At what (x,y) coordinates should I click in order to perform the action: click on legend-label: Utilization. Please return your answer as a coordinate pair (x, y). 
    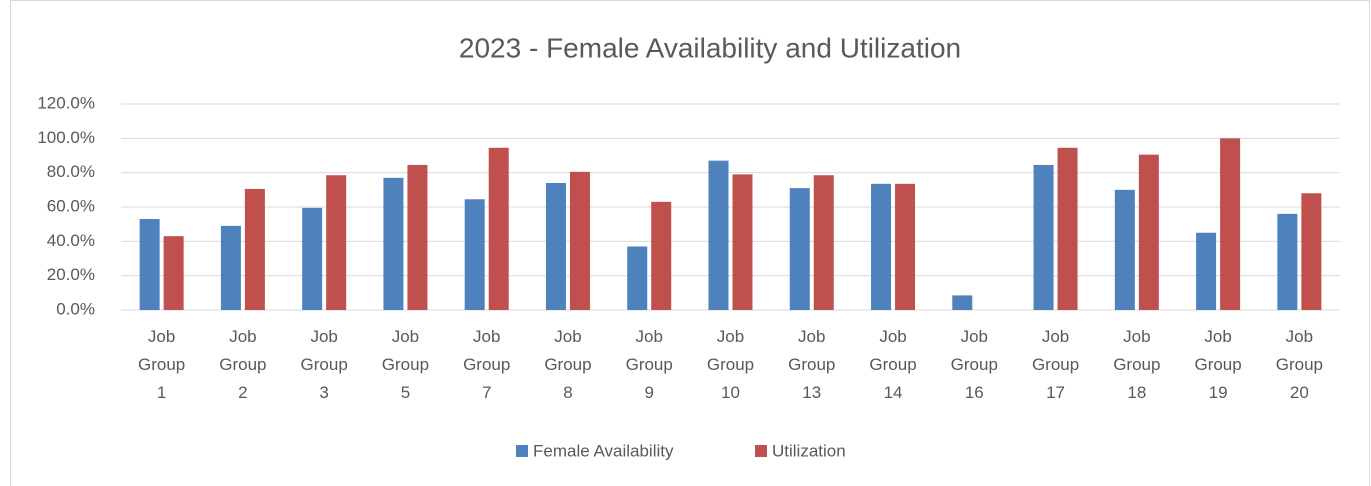
    Looking at the image, I should click on (809, 450).